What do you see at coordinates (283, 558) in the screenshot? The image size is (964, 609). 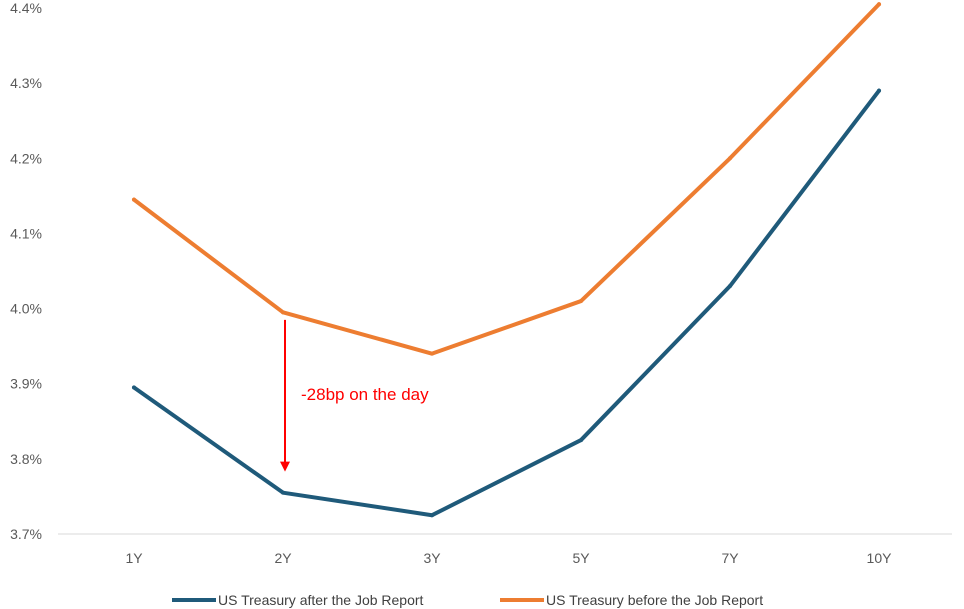 I see `x-tick-label: 2Y` at bounding box center [283, 558].